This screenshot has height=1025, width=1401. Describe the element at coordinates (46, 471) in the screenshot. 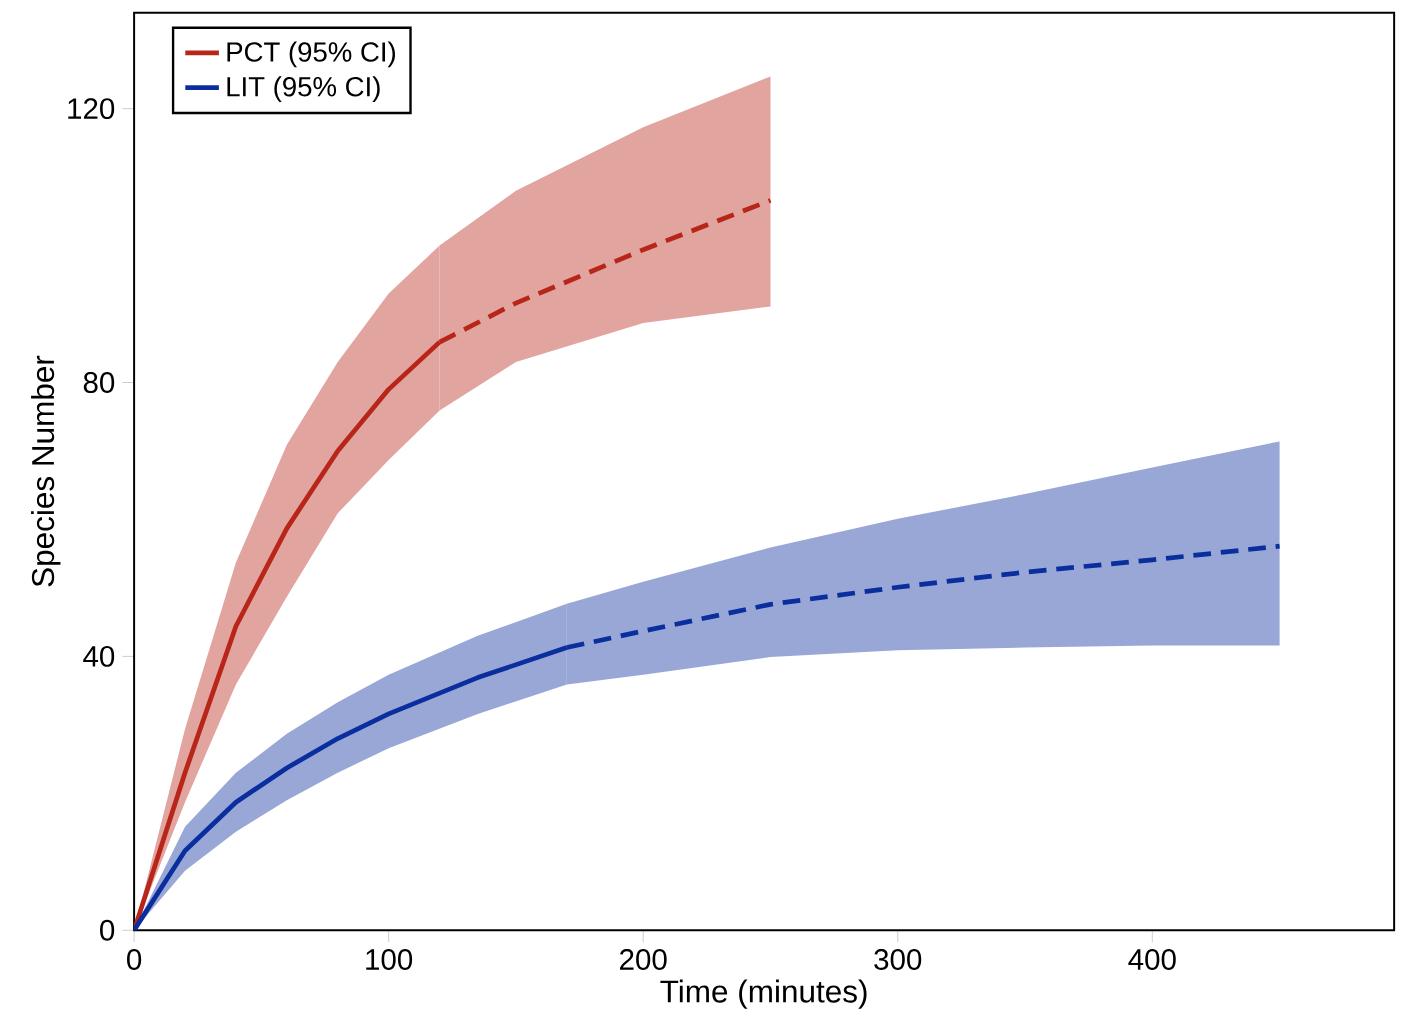

I see `y-axis-title: Species Number` at that location.